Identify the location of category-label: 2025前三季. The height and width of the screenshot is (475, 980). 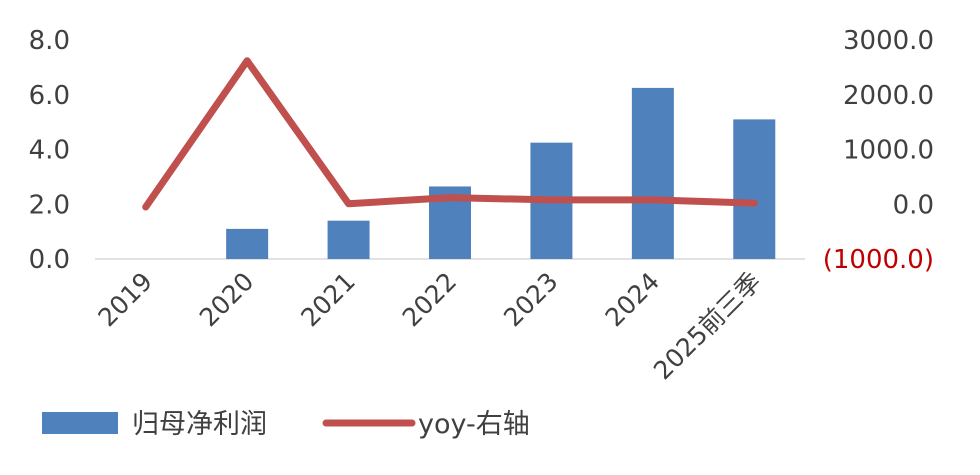
(707, 326).